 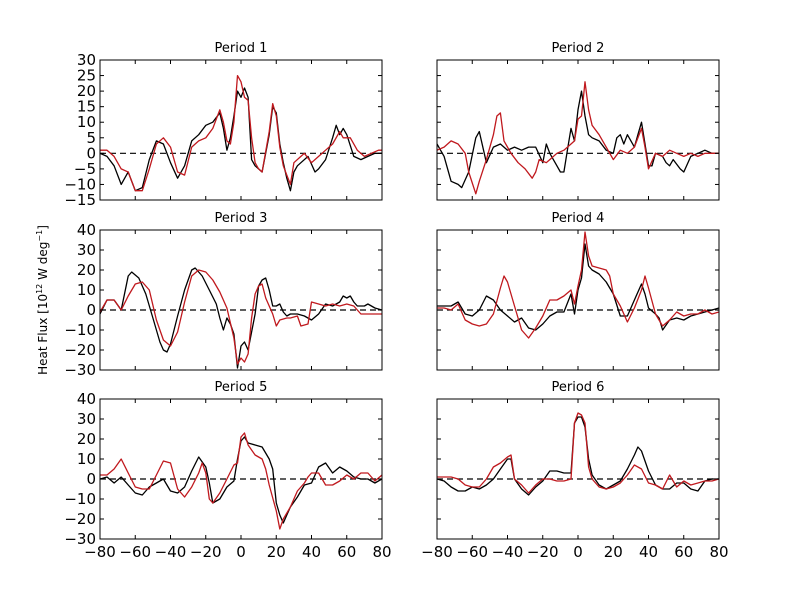 I want to click on panel-title: Period 2, so click(x=578, y=48).